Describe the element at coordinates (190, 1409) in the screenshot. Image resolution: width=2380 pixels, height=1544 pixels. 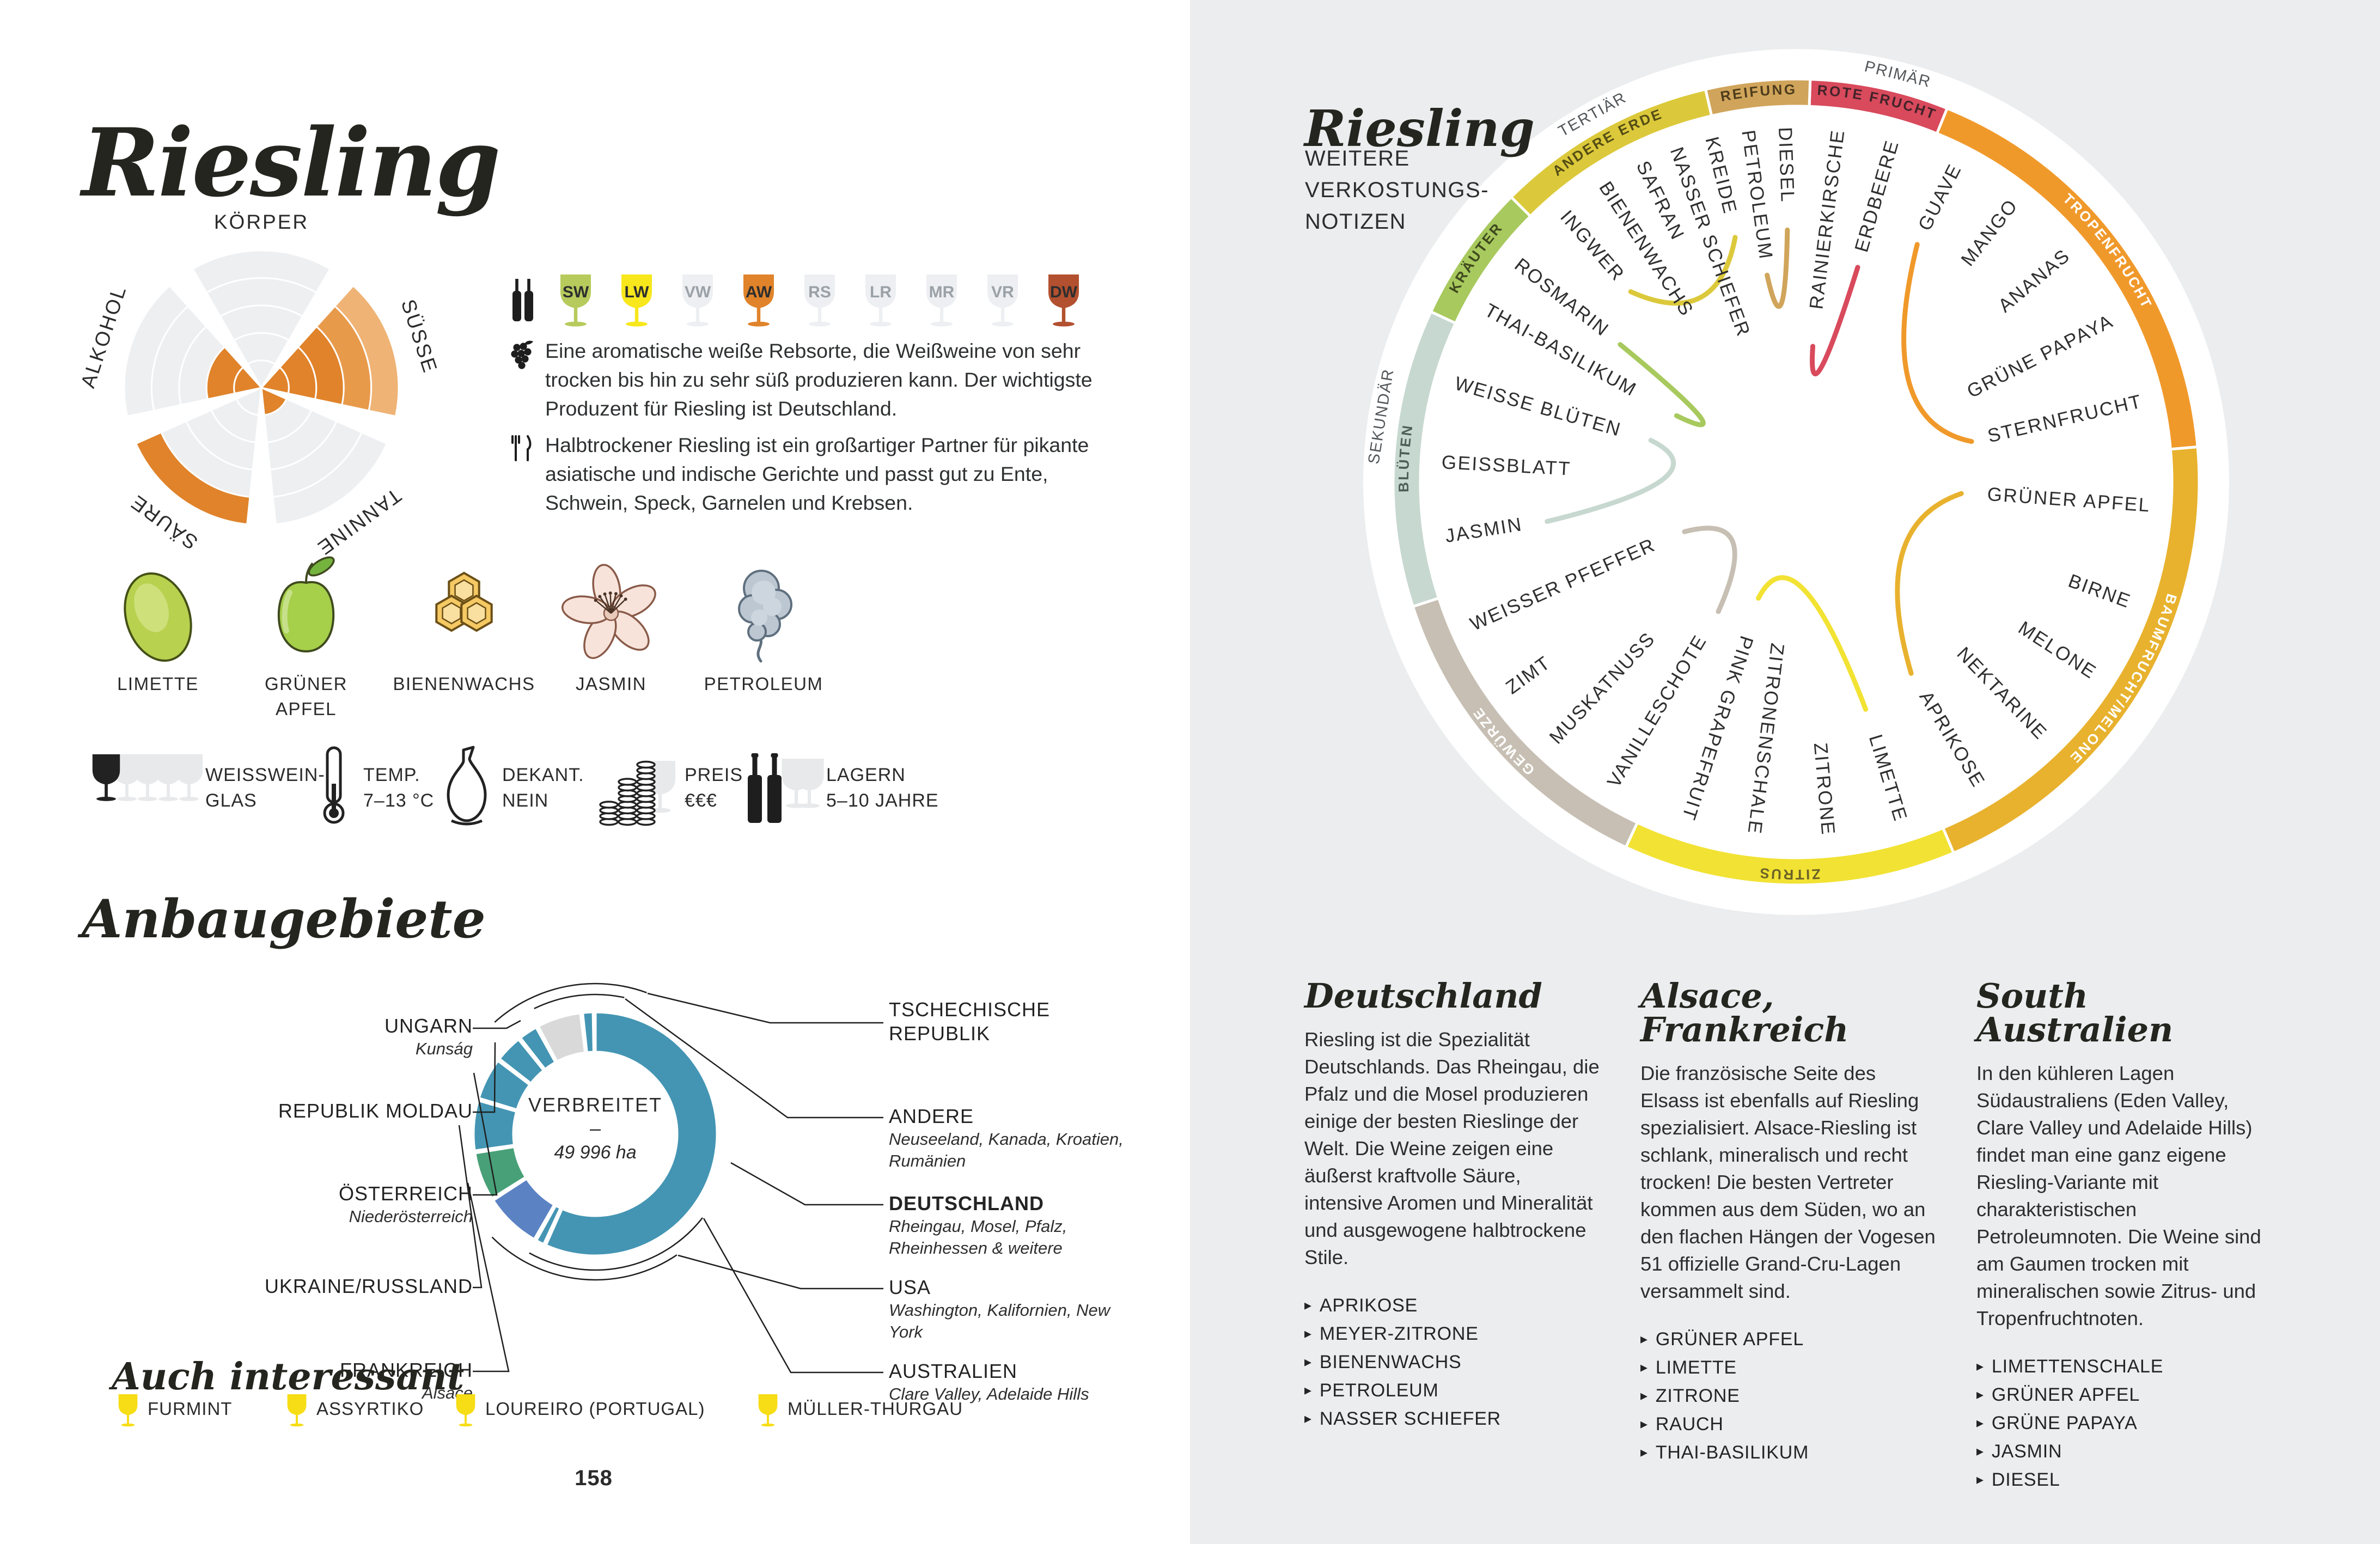
I see `also-interesting-label: FURMINT` at that location.